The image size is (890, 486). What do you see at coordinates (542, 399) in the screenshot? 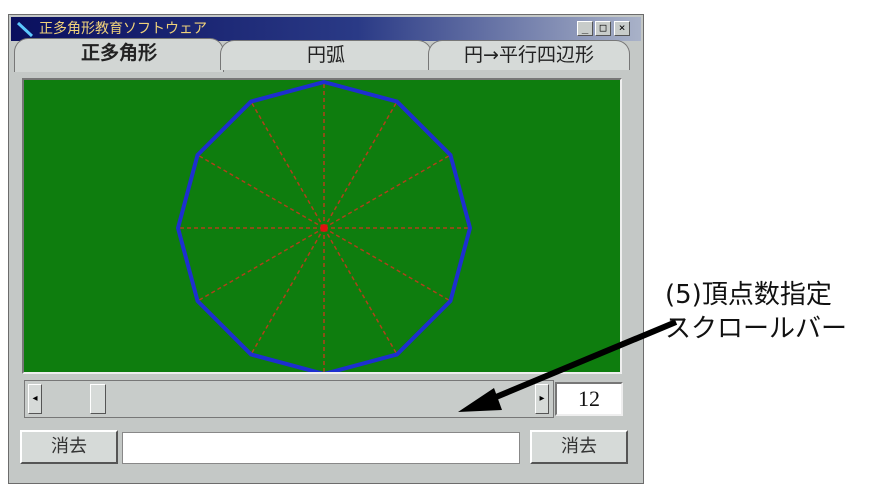
I see `scroll-right-arrow-icon: ▸` at bounding box center [542, 399].